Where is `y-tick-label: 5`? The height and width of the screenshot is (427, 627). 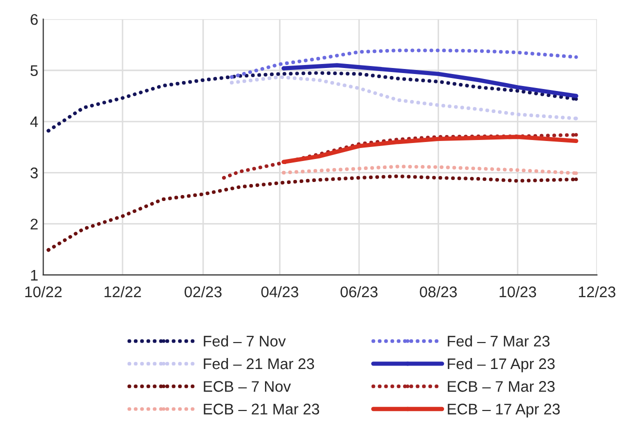 y-tick-label: 5 is located at coordinates (34, 70).